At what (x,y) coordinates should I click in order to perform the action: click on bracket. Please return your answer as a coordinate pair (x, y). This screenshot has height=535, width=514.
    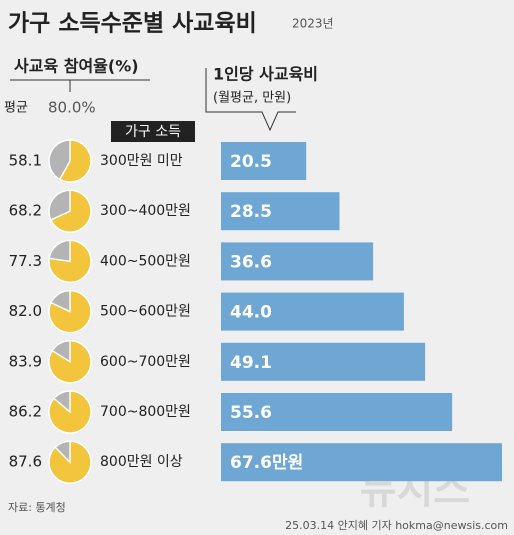
    Looking at the image, I should click on (250, 100).